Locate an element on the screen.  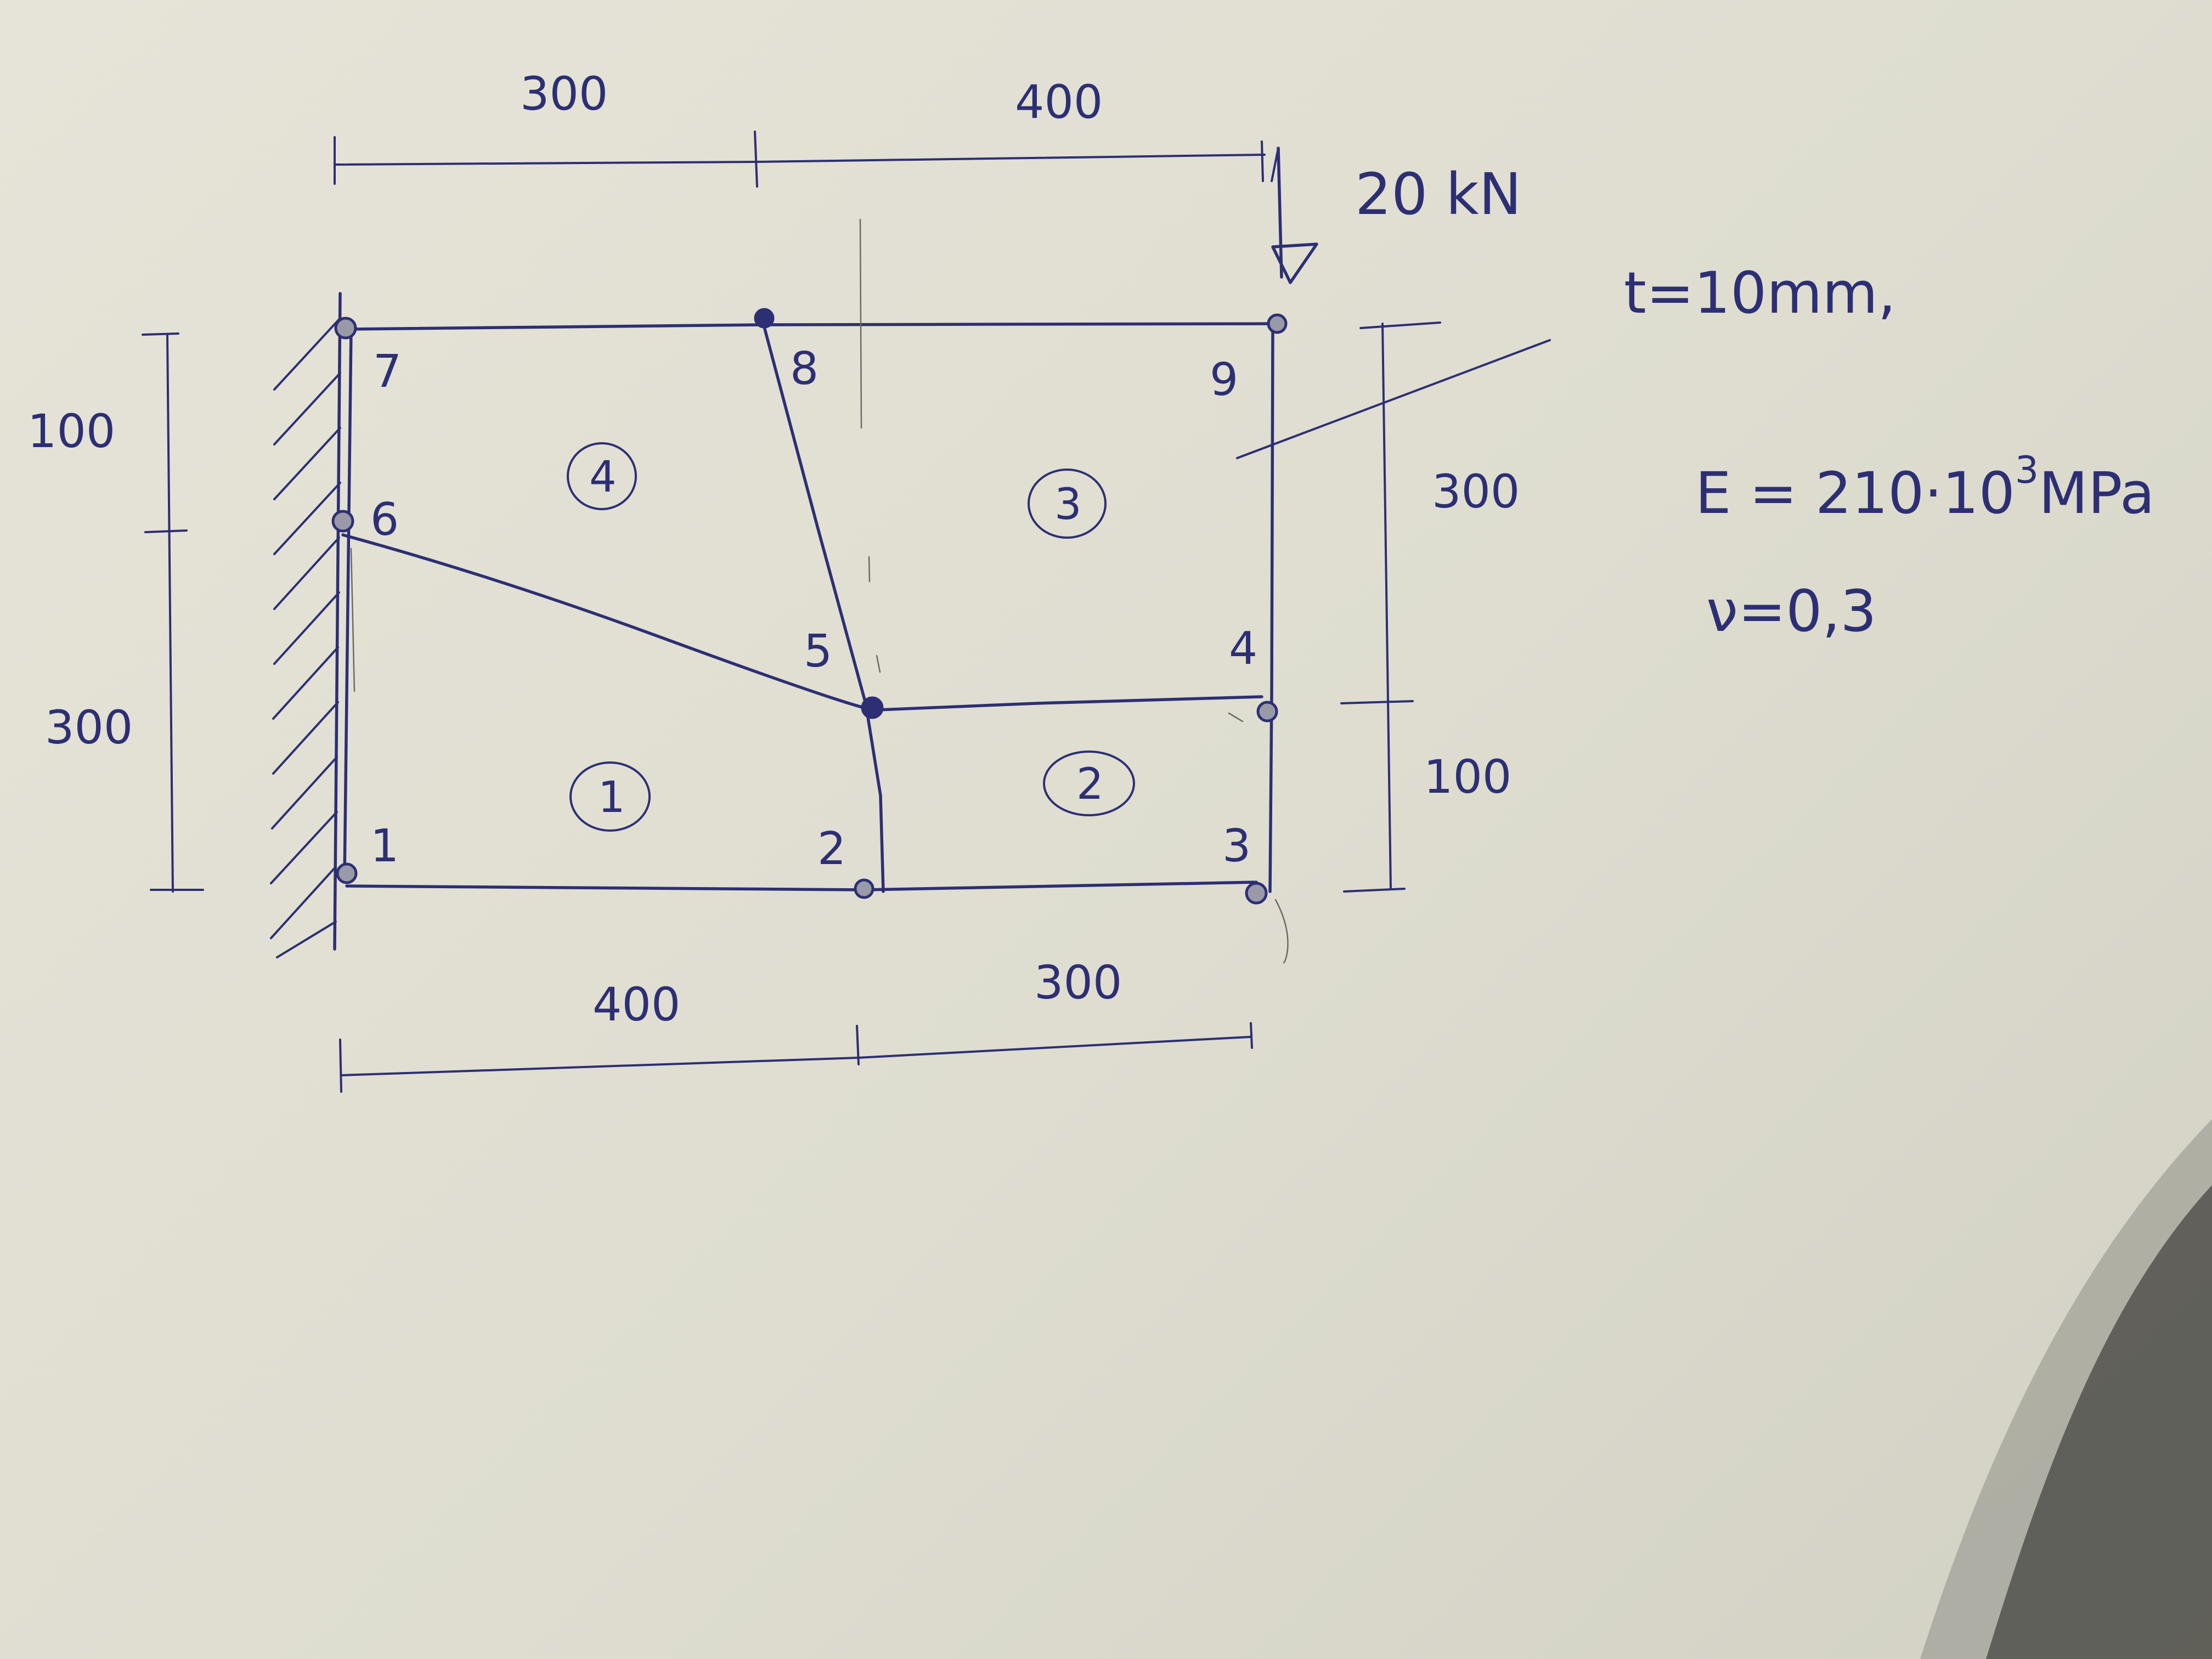
element-1: 1 is located at coordinates (610, 797).